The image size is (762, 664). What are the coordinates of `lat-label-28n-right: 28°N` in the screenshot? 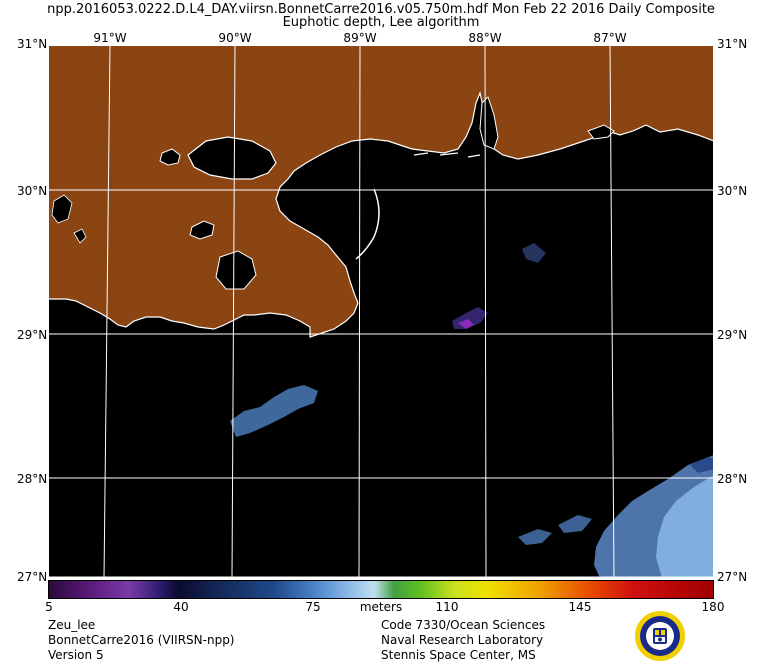 It's located at (732, 479).